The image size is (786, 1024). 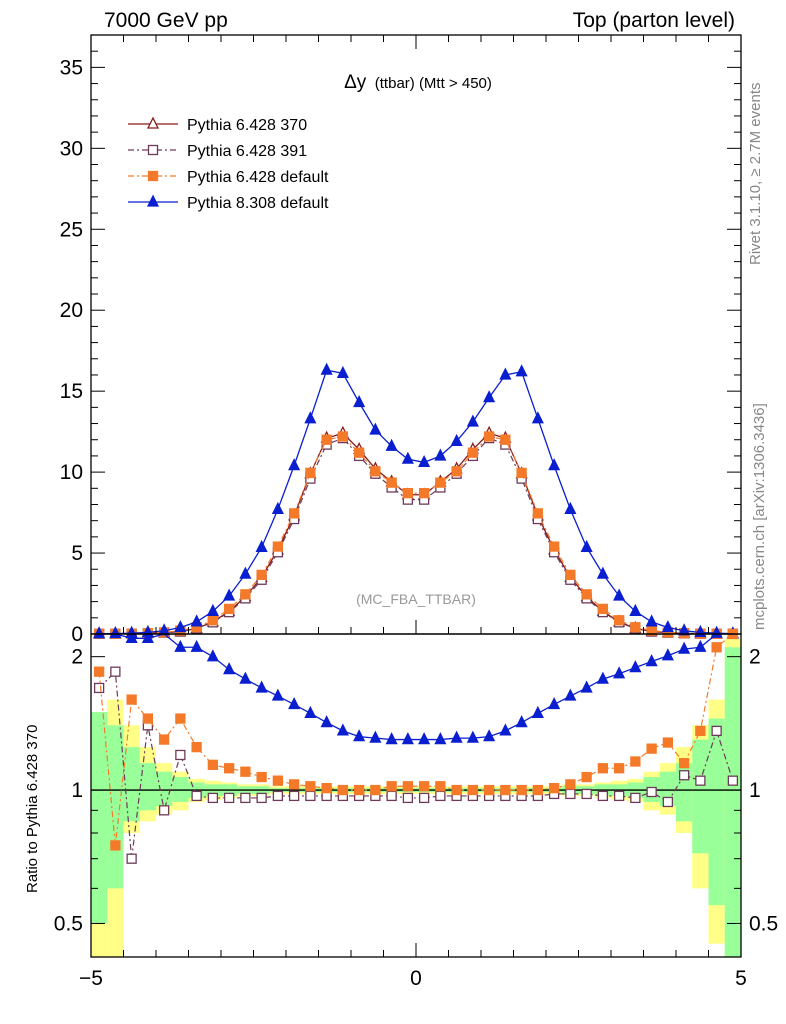 What do you see at coordinates (416, 599) in the screenshot?
I see `watermark: (MC_FBA_TTBAR)` at bounding box center [416, 599].